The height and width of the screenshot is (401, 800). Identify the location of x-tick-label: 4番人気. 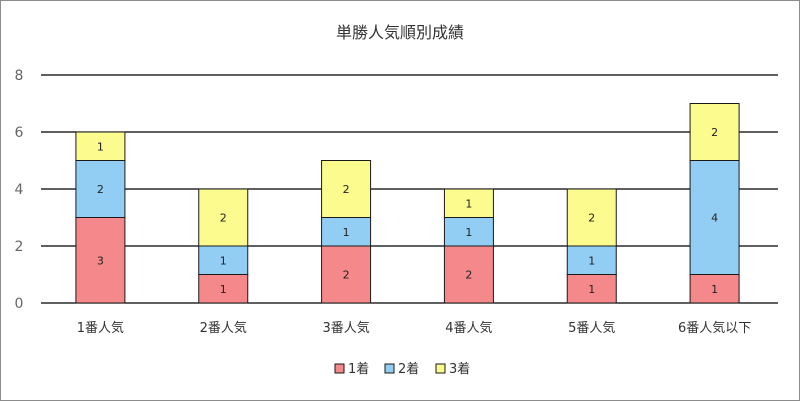
(468, 328).